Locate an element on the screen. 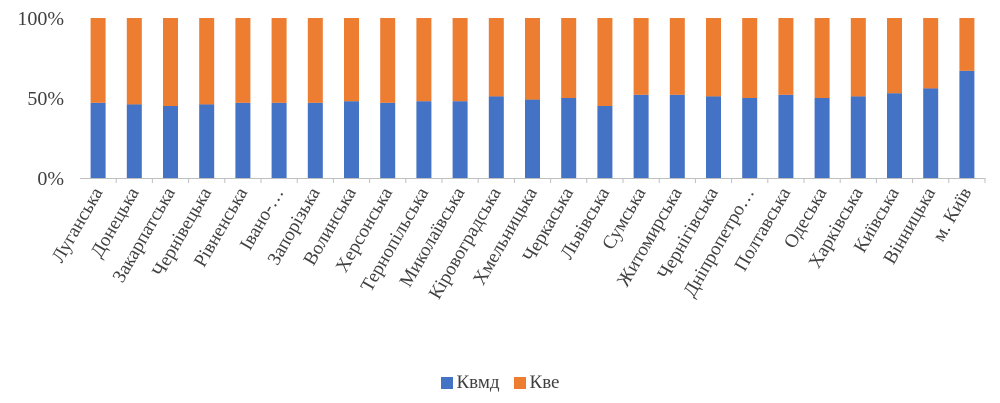 Image resolution: width=1000 pixels, height=403 pixels. legend-label-kve: Кве is located at coordinates (544, 382).